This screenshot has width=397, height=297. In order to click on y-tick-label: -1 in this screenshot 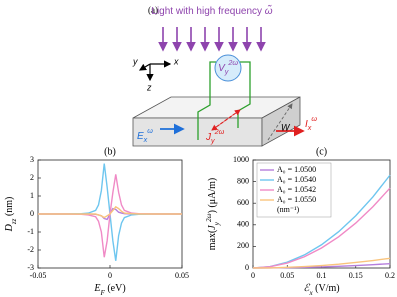, I will do `click(30, 231)`.